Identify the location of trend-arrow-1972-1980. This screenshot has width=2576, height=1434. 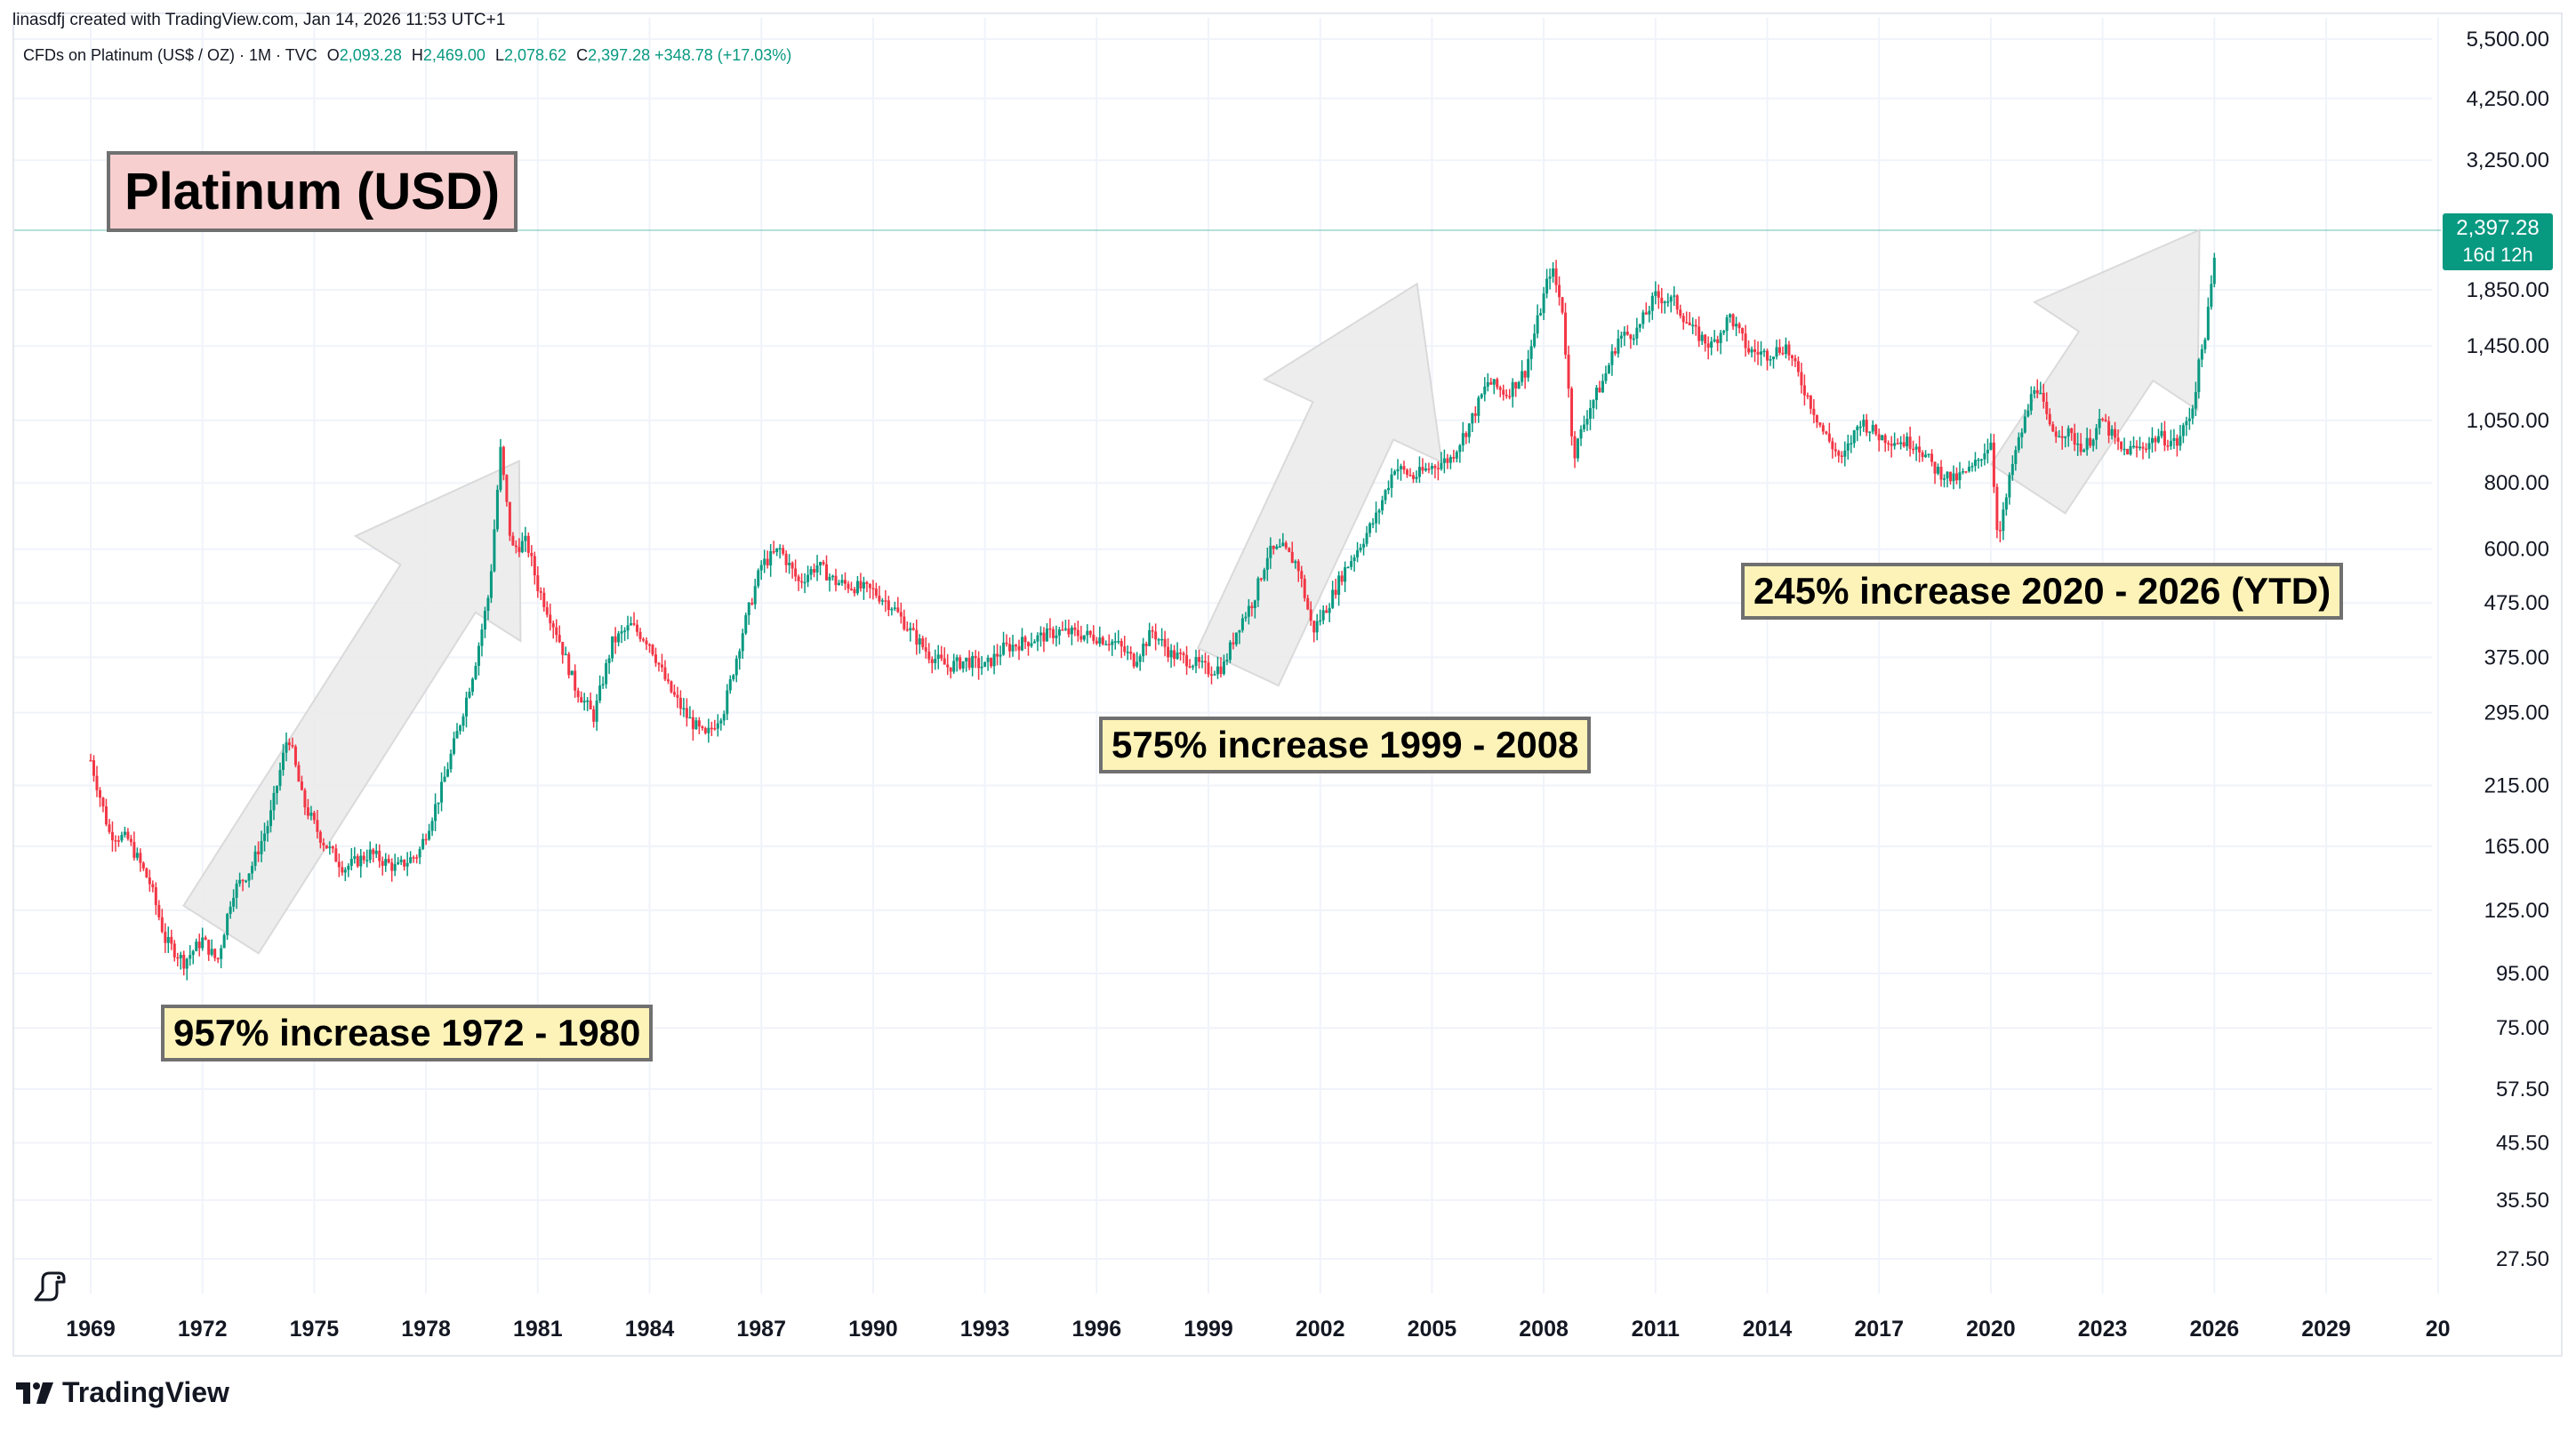
(352, 707).